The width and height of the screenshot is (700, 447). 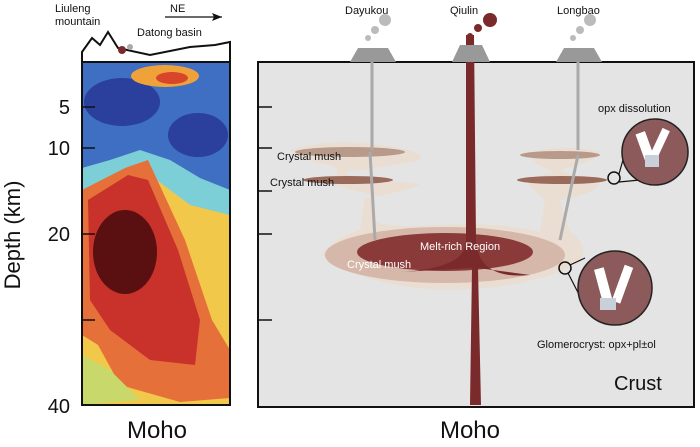 I want to click on basin-label: Datong basin, so click(x=169, y=33).